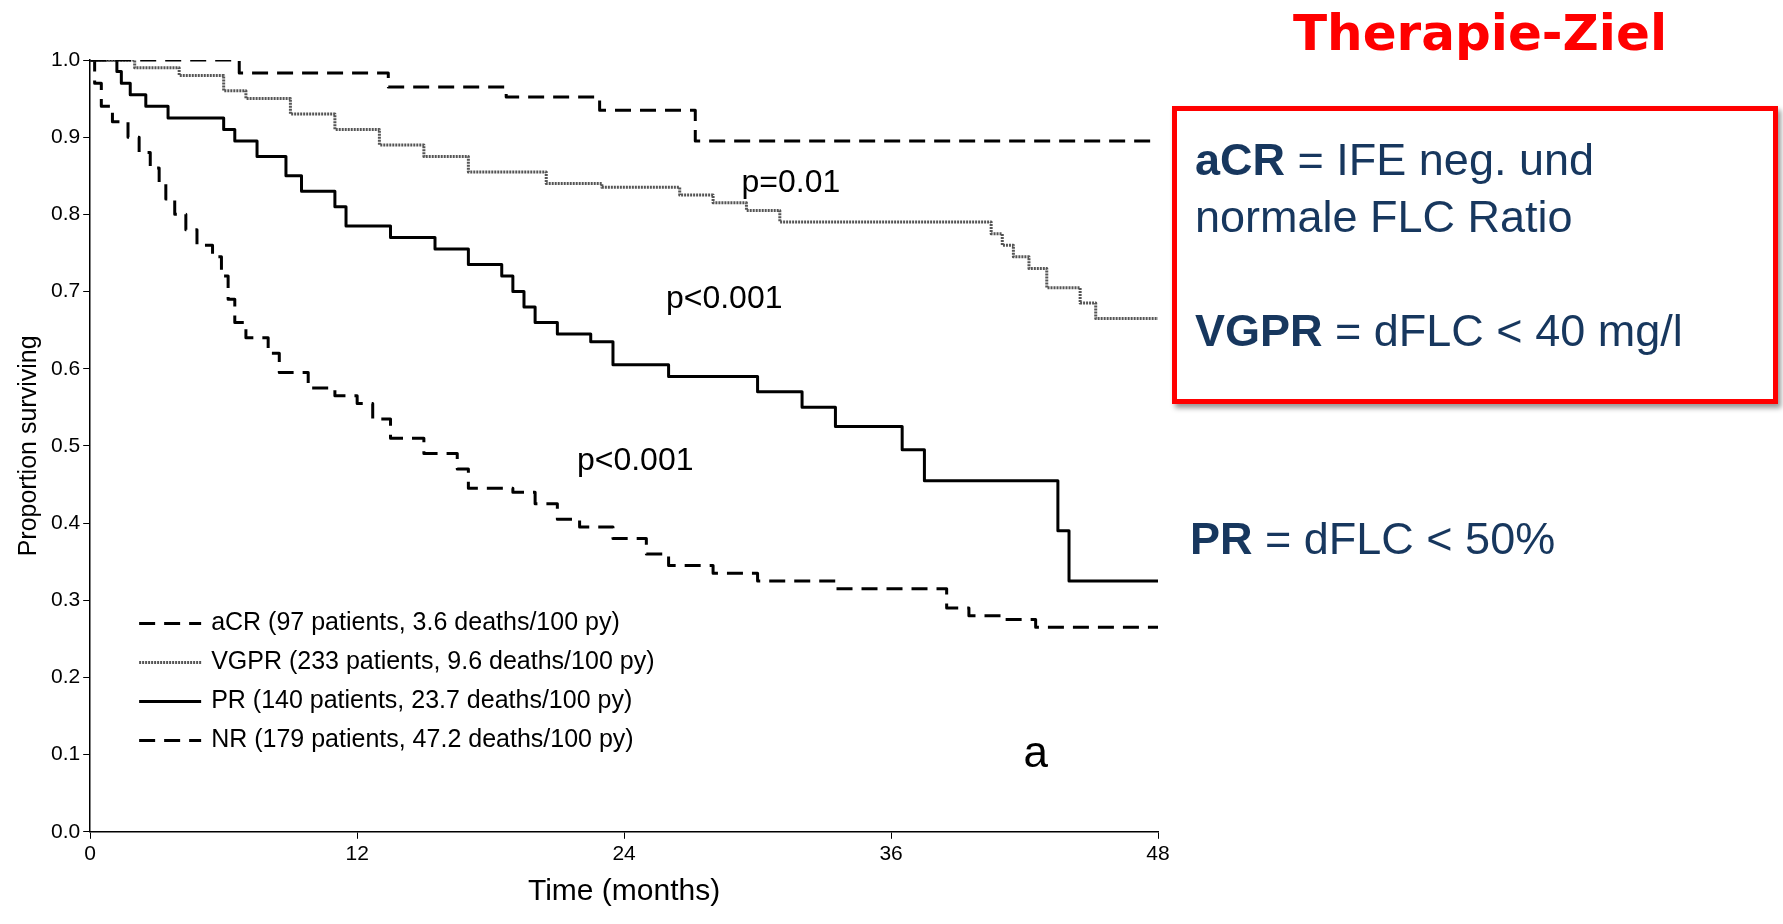 The height and width of the screenshot is (924, 1783). What do you see at coordinates (624, 853) in the screenshot?
I see `x-tick-label: 24` at bounding box center [624, 853].